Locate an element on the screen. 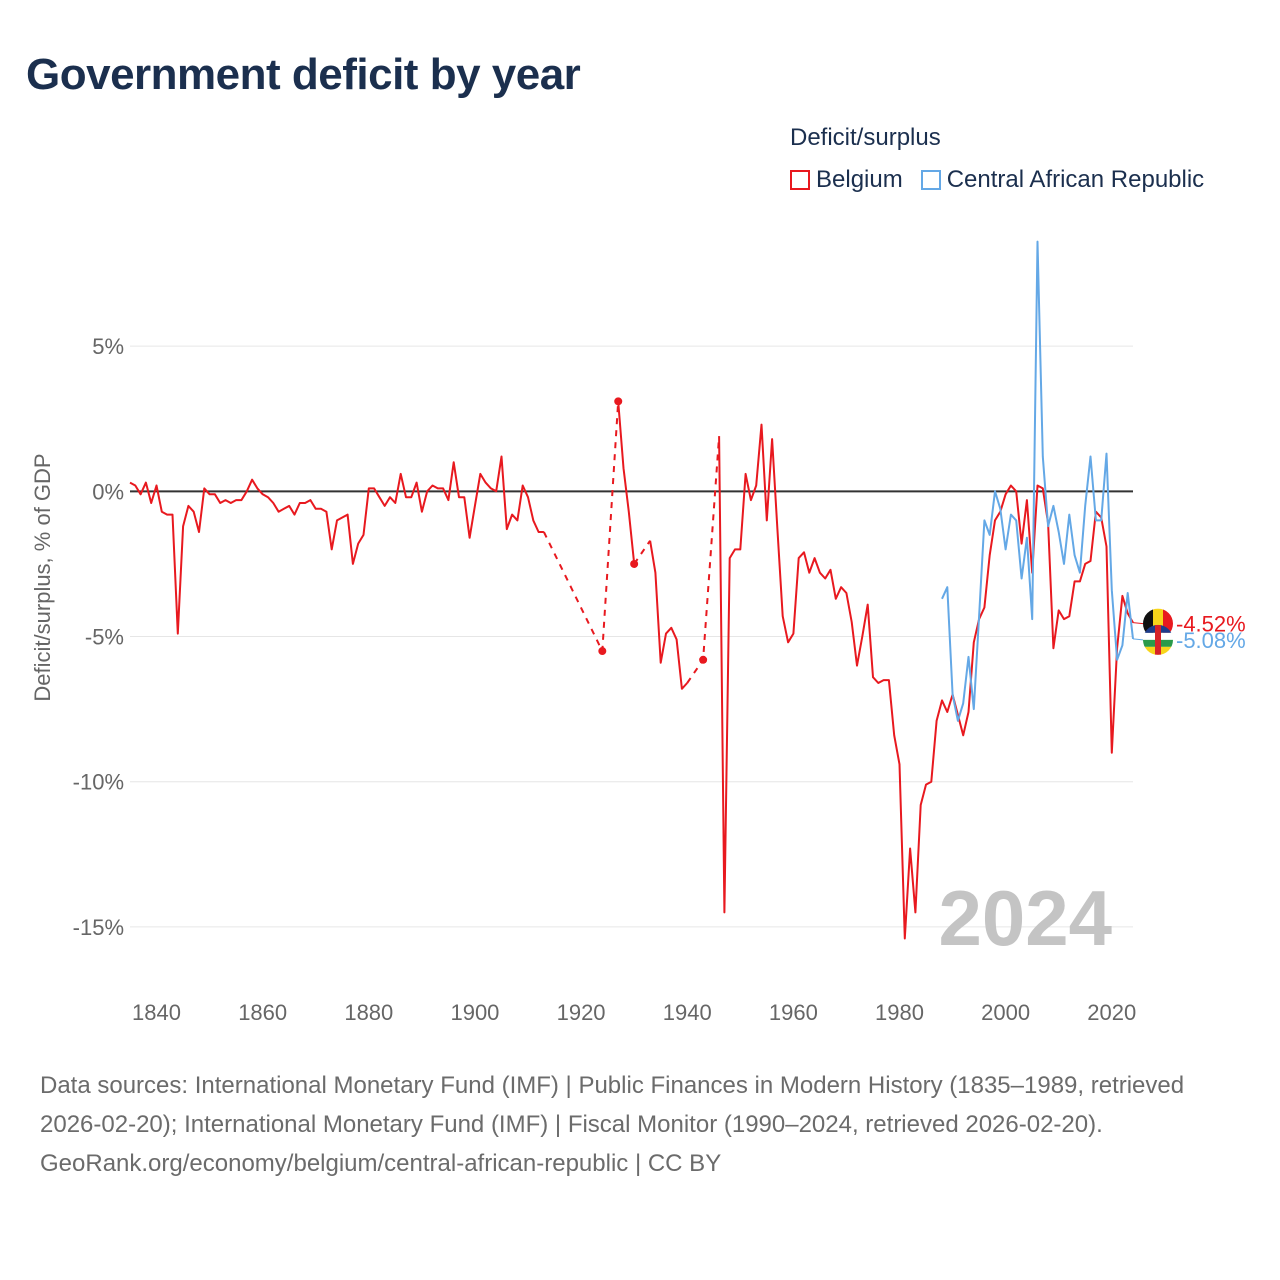 Image resolution: width=1280 pixels, height=1280 pixels. end-leader-belgium is located at coordinates (1138, 623).